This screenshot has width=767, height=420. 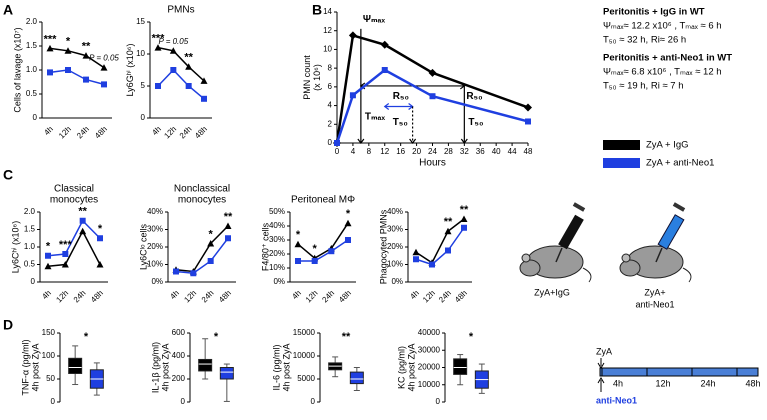 I want to click on significance: ***, so click(x=66, y=245).